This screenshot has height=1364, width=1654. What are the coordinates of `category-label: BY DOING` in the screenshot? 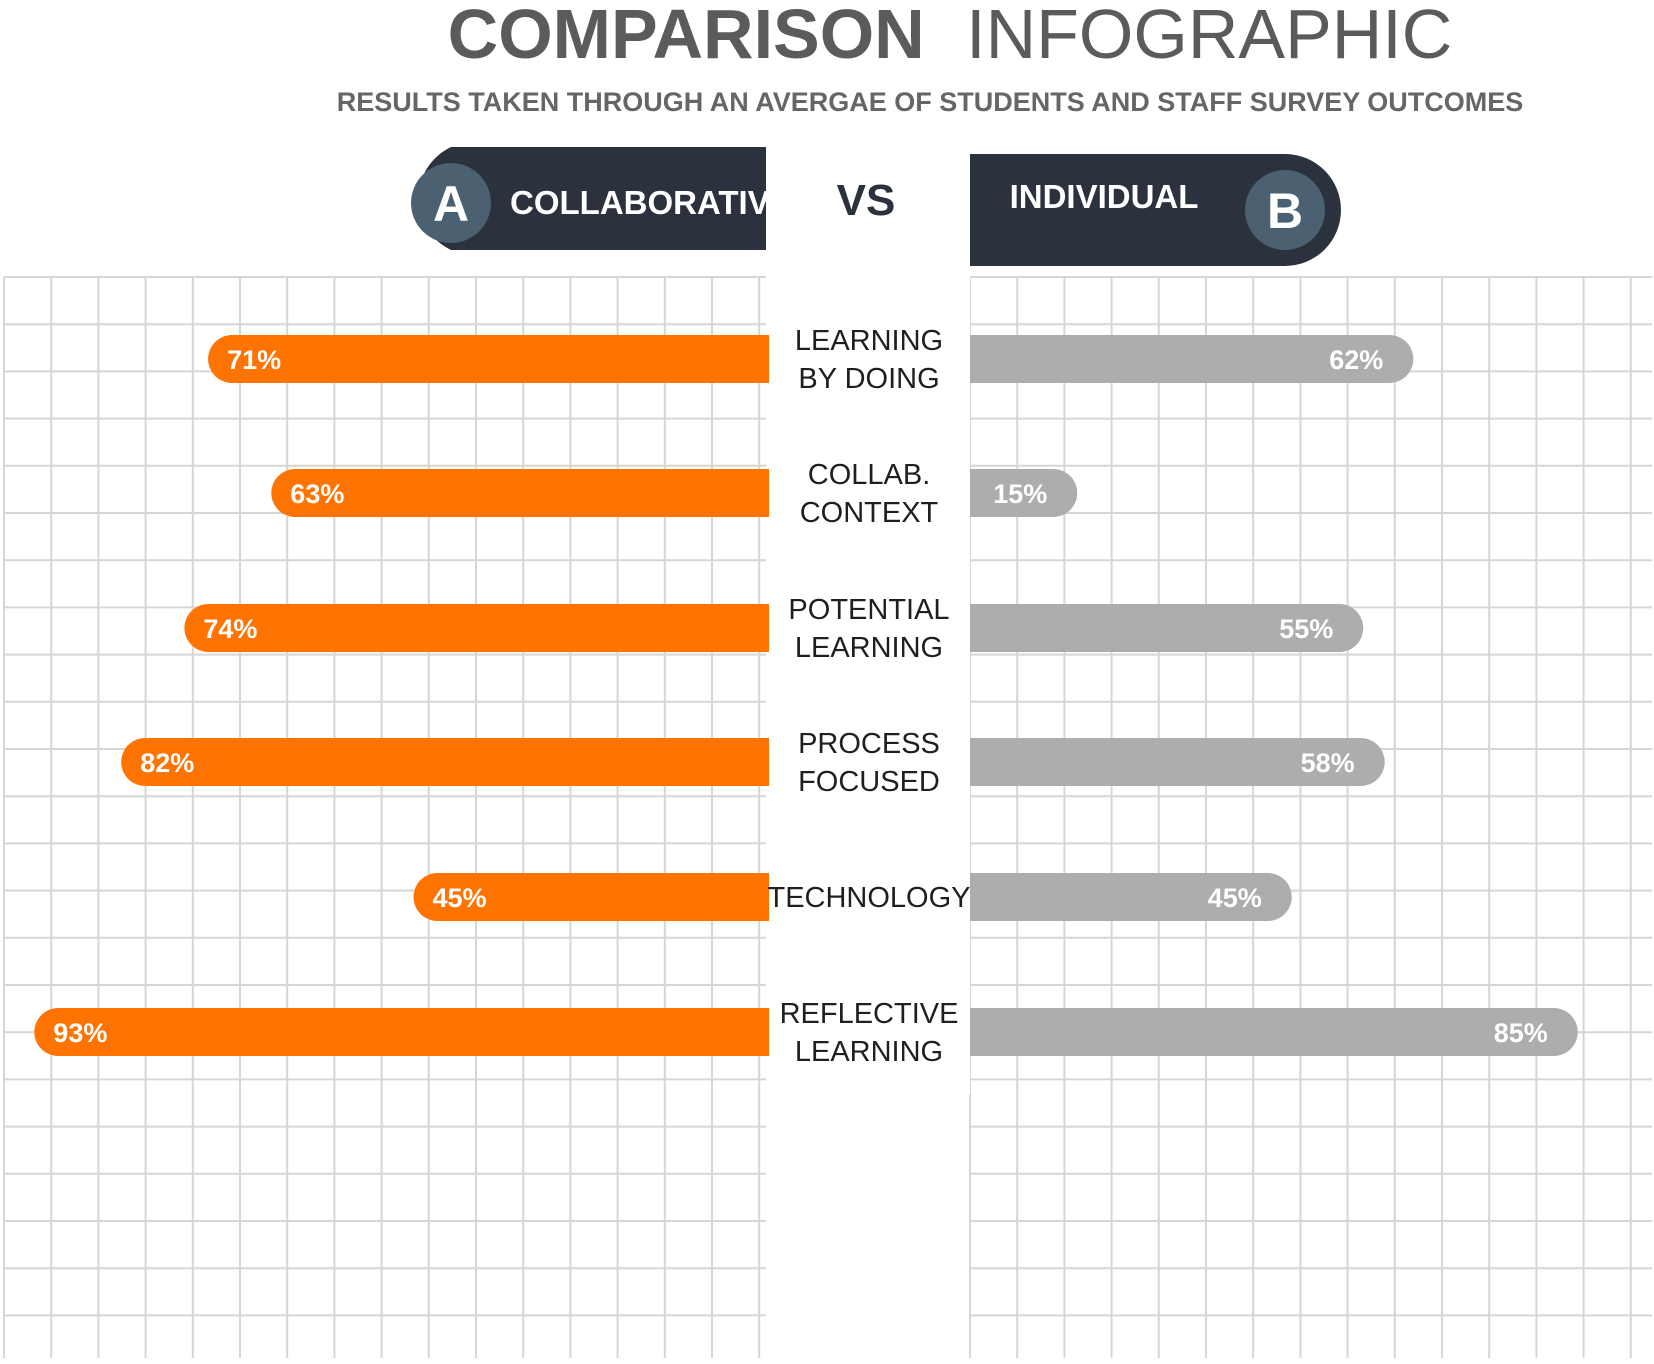 It's located at (868, 379).